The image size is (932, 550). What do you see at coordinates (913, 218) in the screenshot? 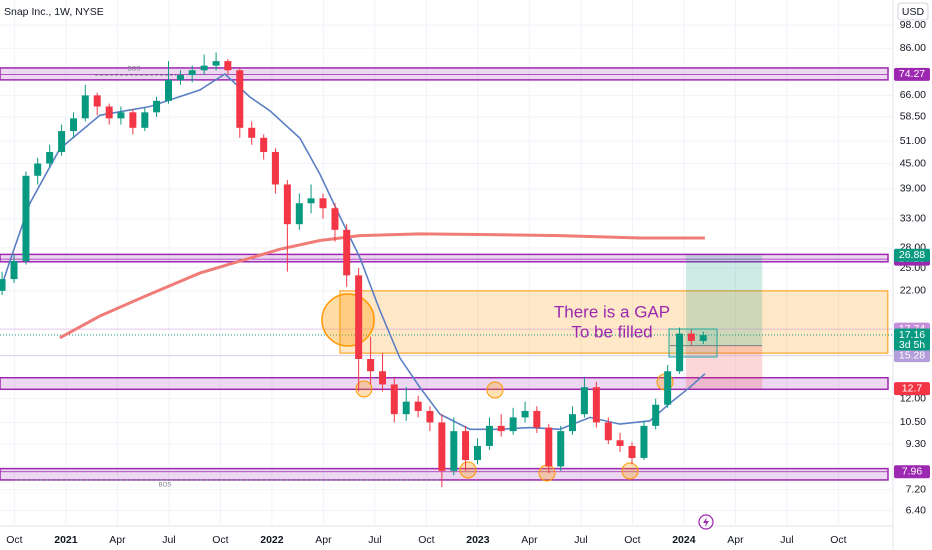
I see `y-tick-label: 33.00` at bounding box center [913, 218].